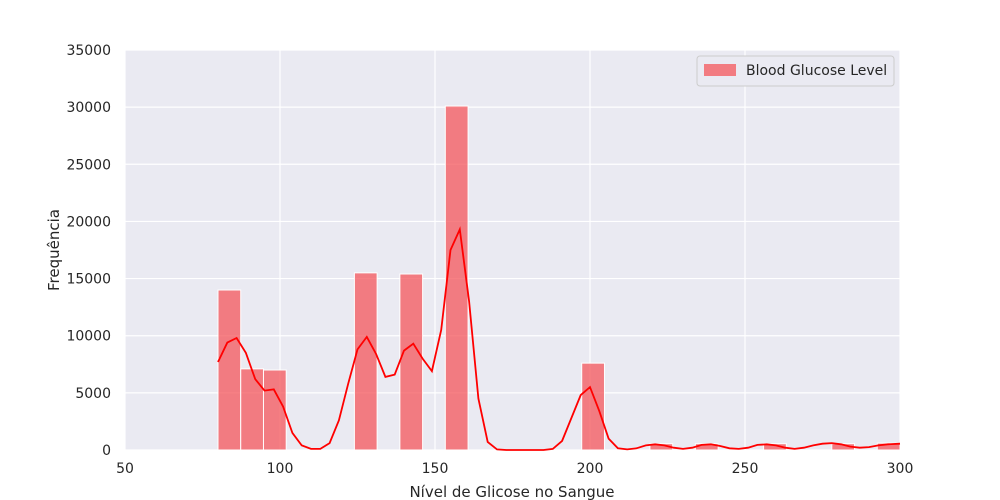 The image size is (1000, 500). What do you see at coordinates (88, 337) in the screenshot?
I see `y-tick-label: 10000` at bounding box center [88, 337].